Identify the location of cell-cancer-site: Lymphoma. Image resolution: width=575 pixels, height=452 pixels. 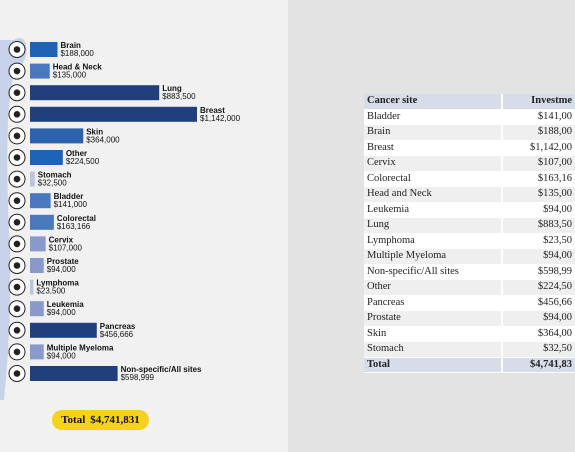
(433, 241).